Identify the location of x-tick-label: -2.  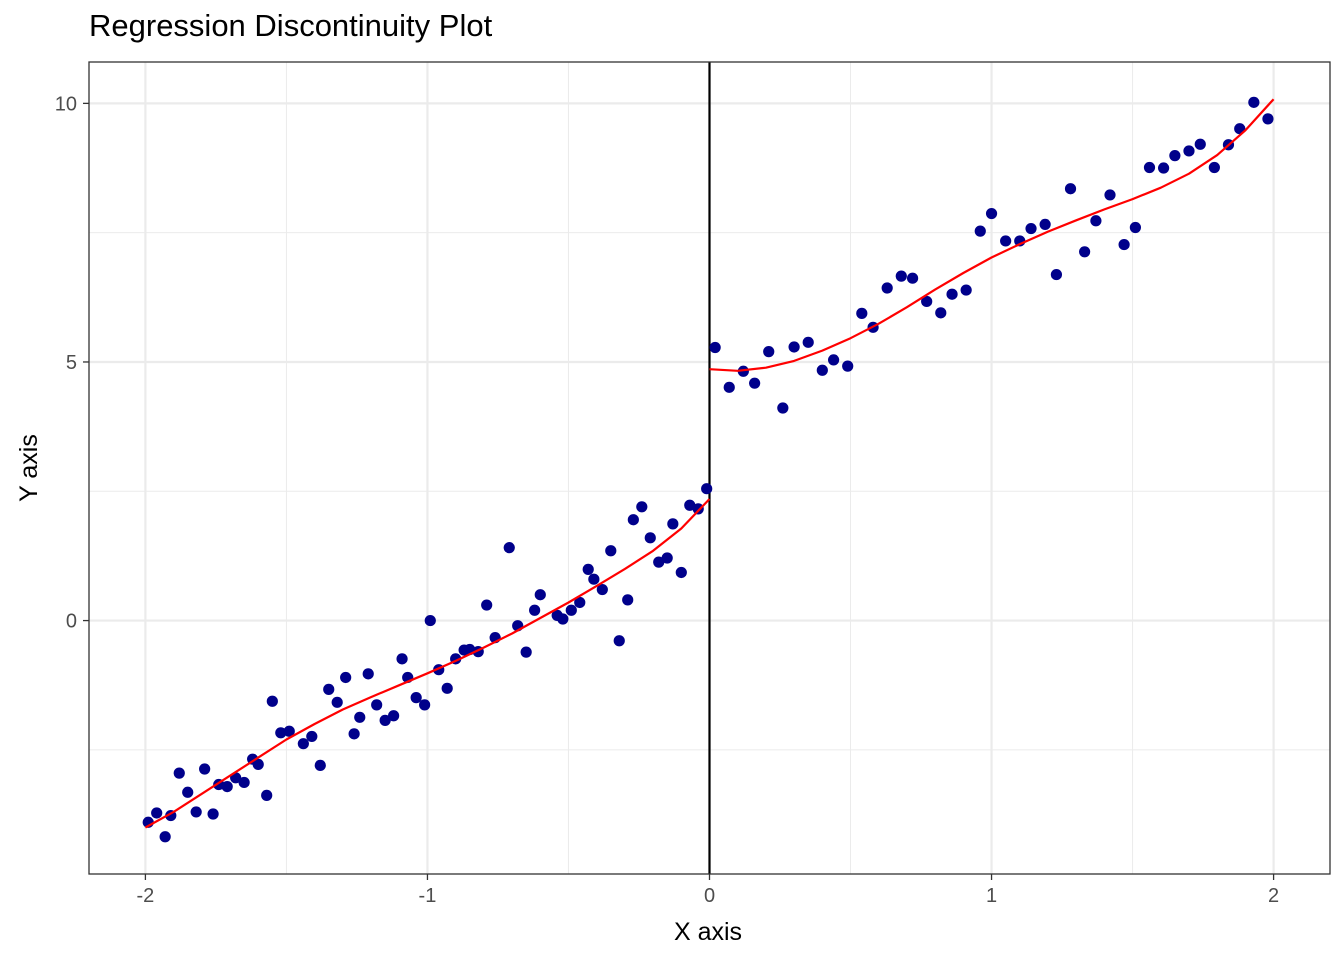
(146, 896).